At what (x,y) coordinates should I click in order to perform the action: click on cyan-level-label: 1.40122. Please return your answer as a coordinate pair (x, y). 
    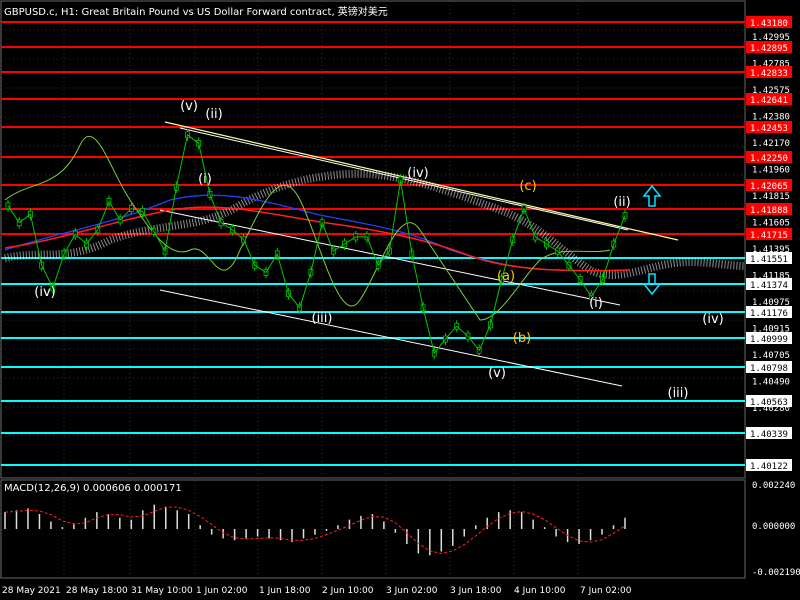
    Looking at the image, I should click on (769, 467).